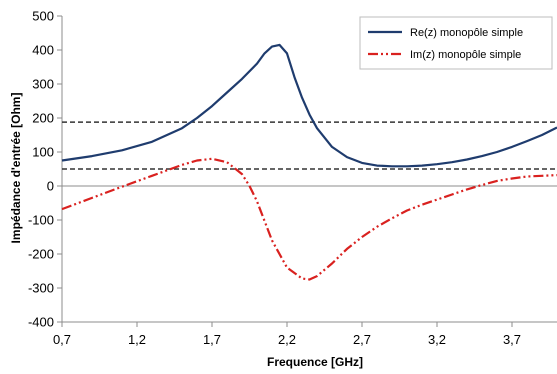 The height and width of the screenshot is (374, 557). What do you see at coordinates (362, 339) in the screenshot?
I see `x-tick-label: 2,7` at bounding box center [362, 339].